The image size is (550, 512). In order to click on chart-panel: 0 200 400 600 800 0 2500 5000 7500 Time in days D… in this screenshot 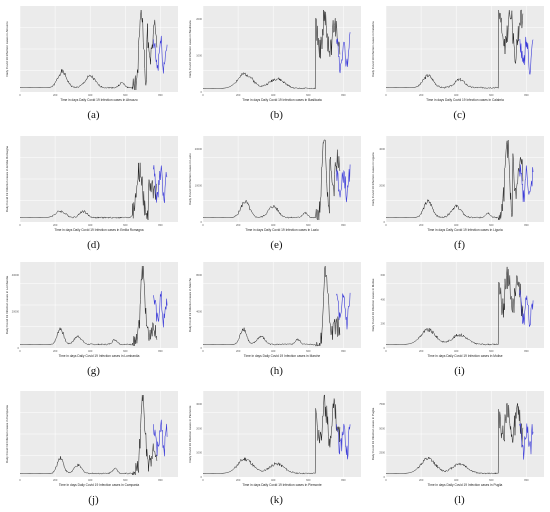, I will do `click(459, 448)`.